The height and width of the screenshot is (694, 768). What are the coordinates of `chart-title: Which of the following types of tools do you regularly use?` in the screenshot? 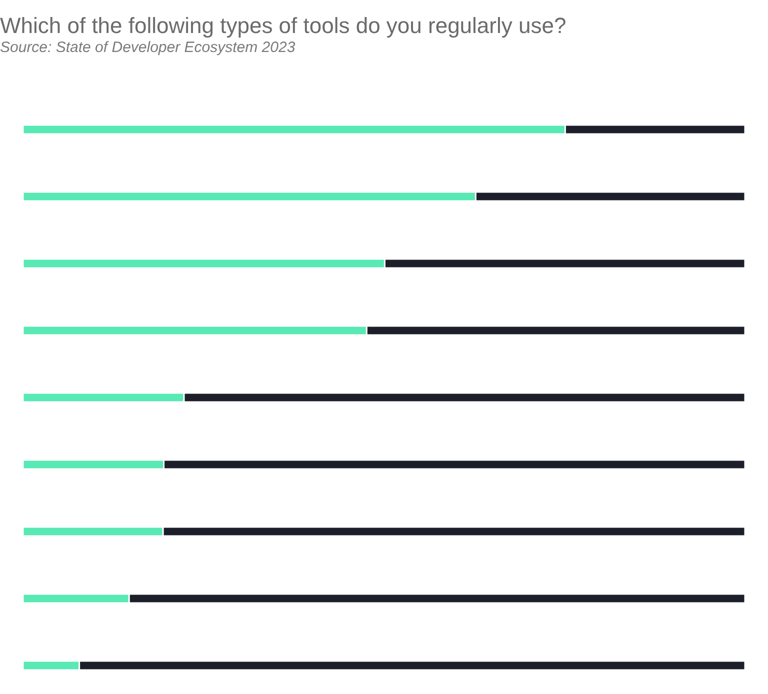 It's located at (283, 25).